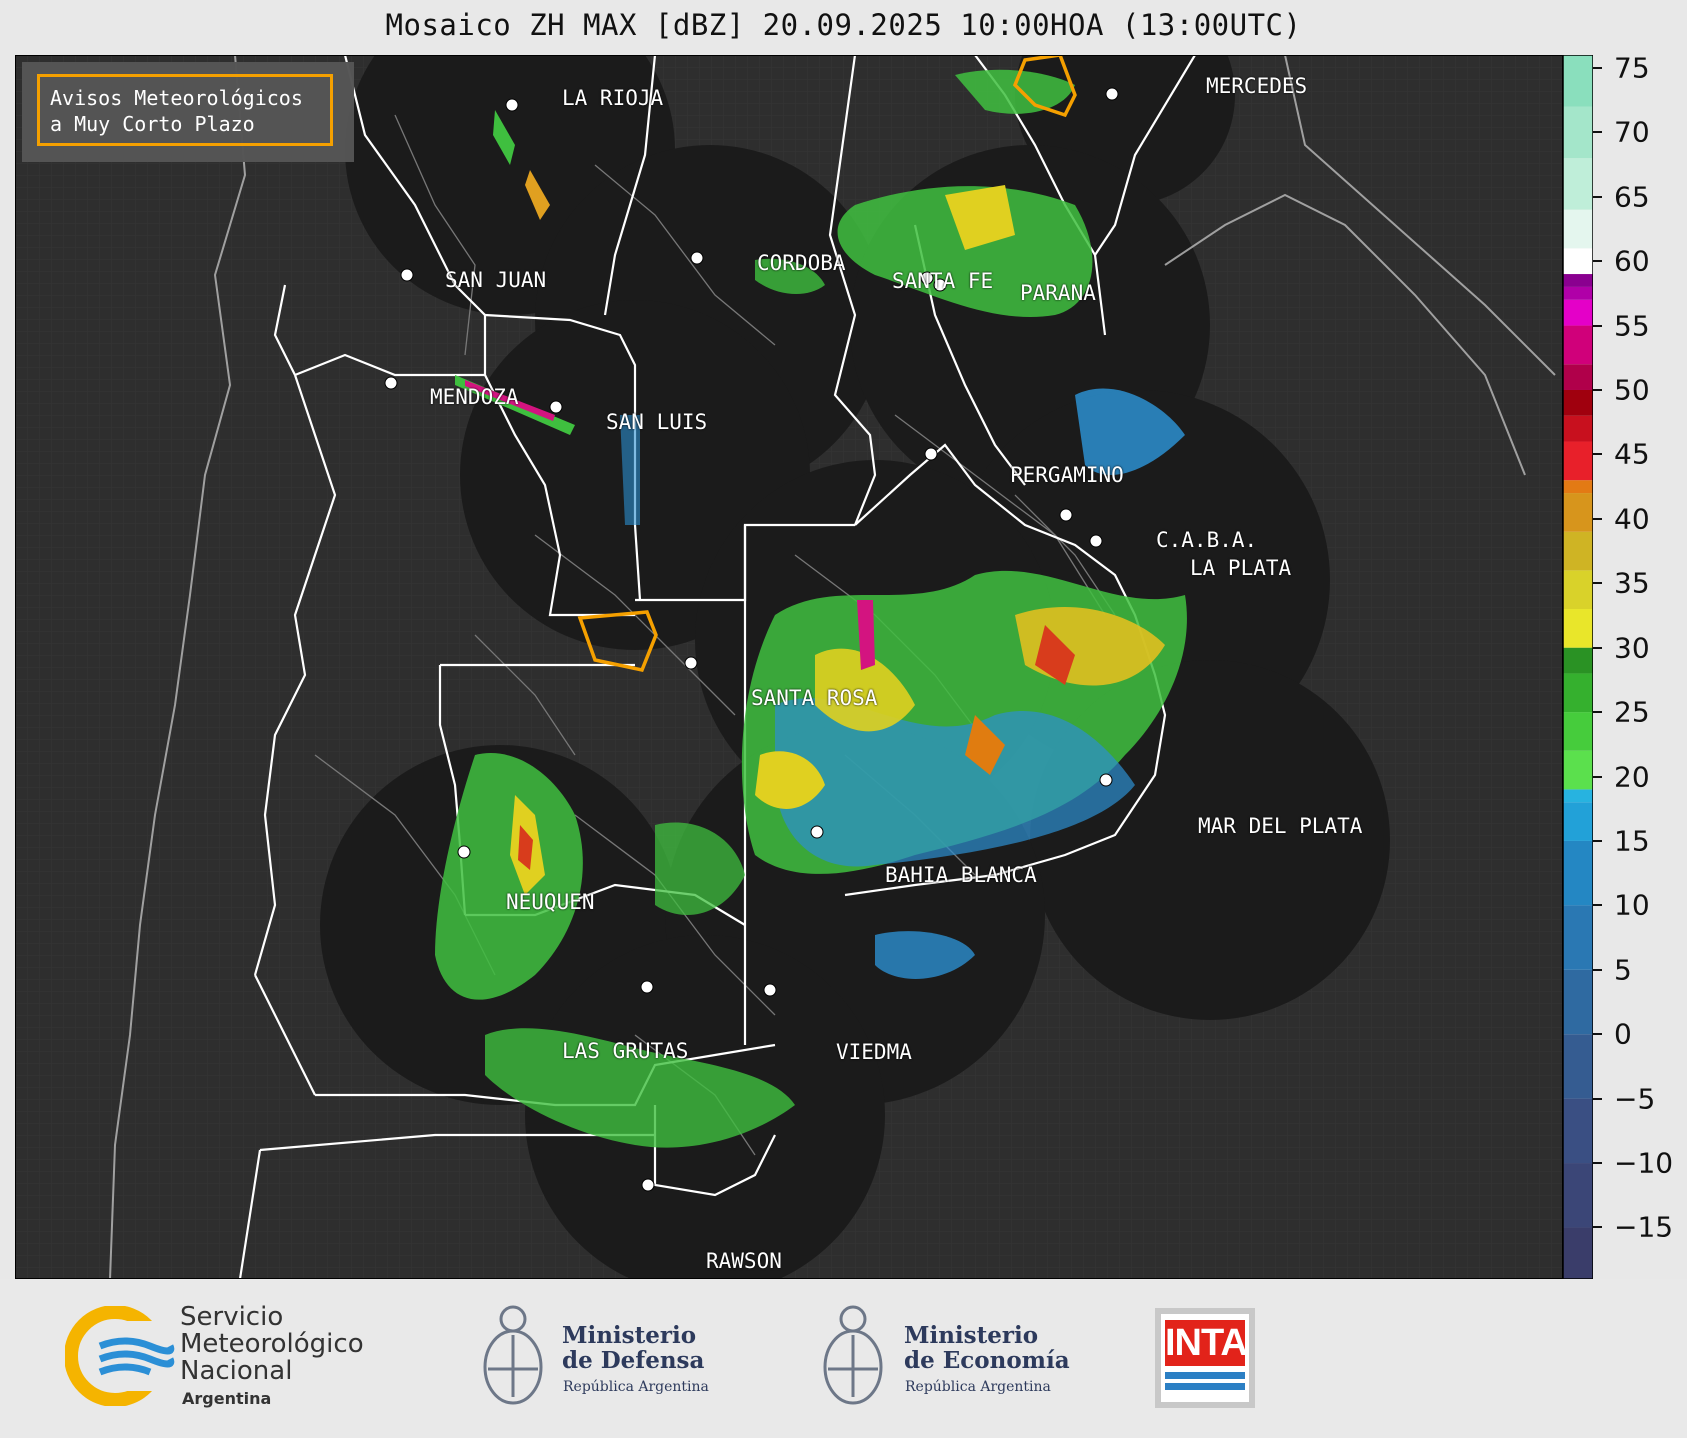 This screenshot has width=1687, height=1438. I want to click on city-label-pergamino: PERGAMINO, so click(1067, 475).